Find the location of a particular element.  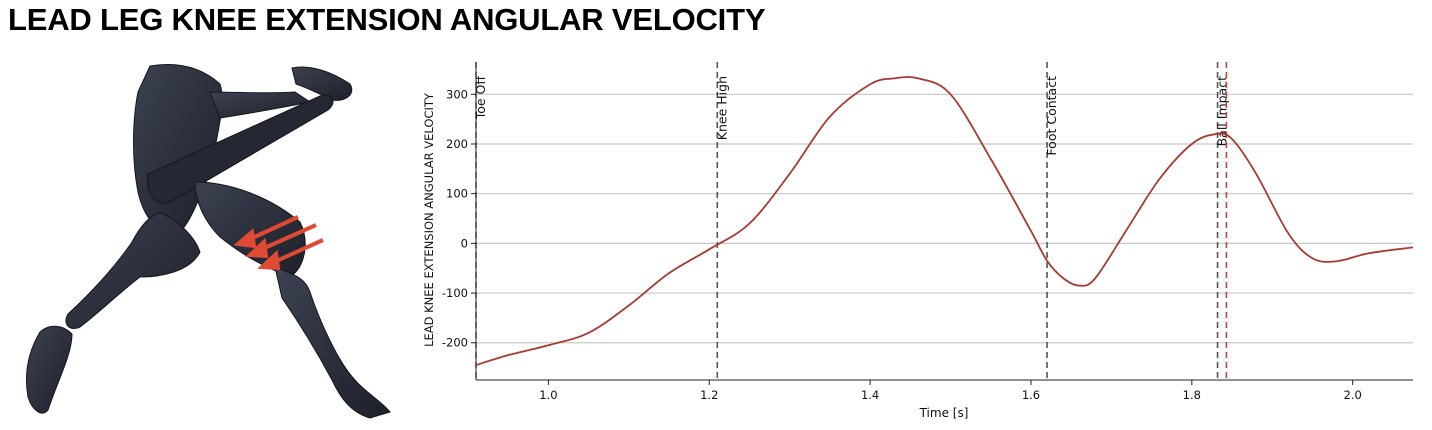

y-tick-label: -200 is located at coordinates (455, 343).